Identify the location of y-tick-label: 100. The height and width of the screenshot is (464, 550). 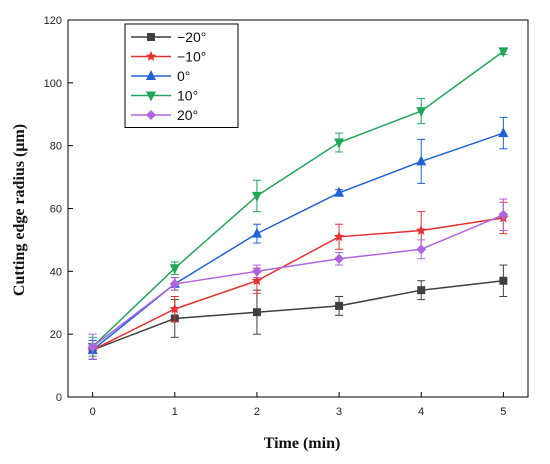
(53, 84).